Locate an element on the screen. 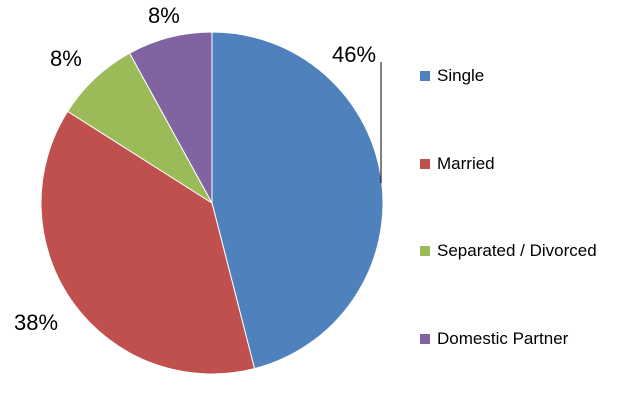  legend-item-separated: Separated / Divorced is located at coordinates (508, 251).